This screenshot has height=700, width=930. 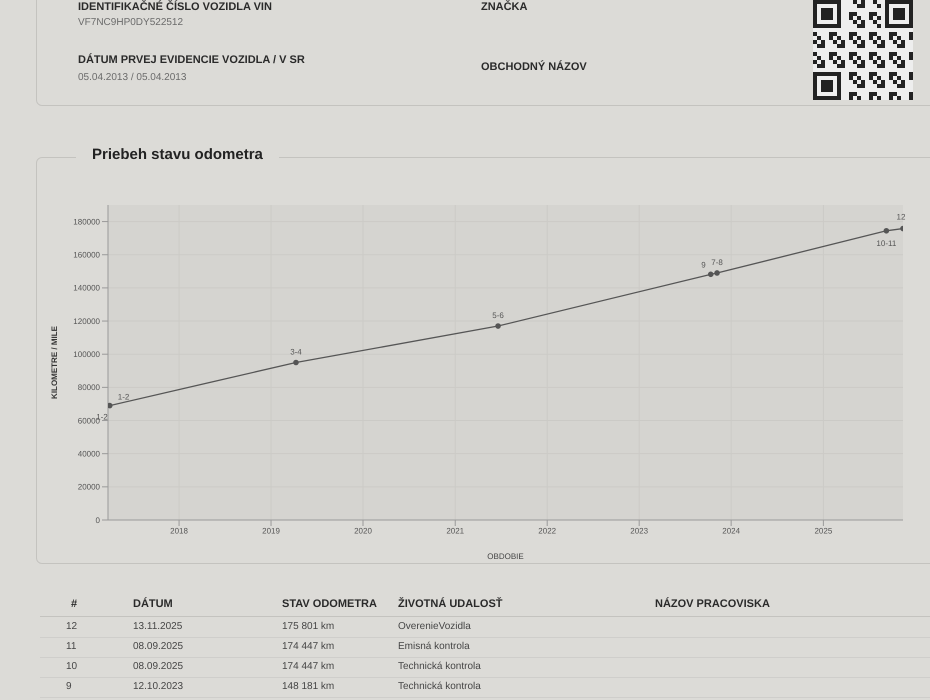 What do you see at coordinates (72, 626) in the screenshot?
I see `text: 12` at bounding box center [72, 626].